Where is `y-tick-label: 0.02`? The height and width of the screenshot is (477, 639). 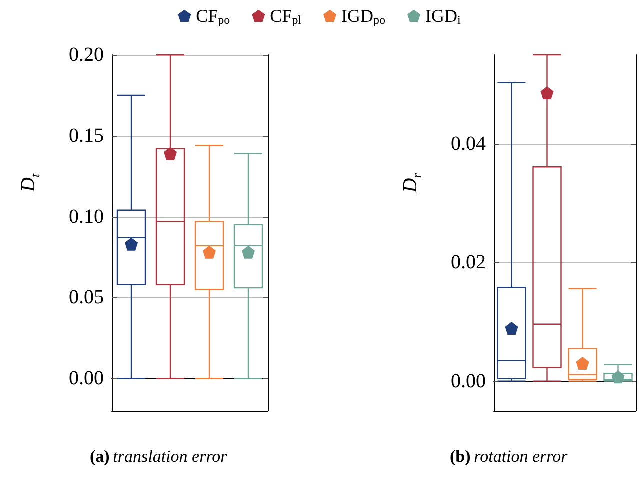 y-tick-label: 0.02 is located at coordinates (468, 263).